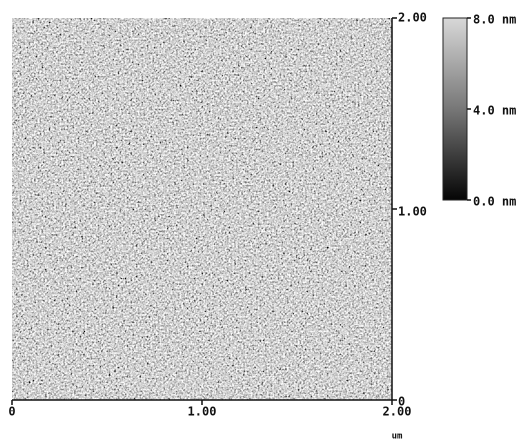  I want to click on x-tick-label: 0, so click(11, 412).